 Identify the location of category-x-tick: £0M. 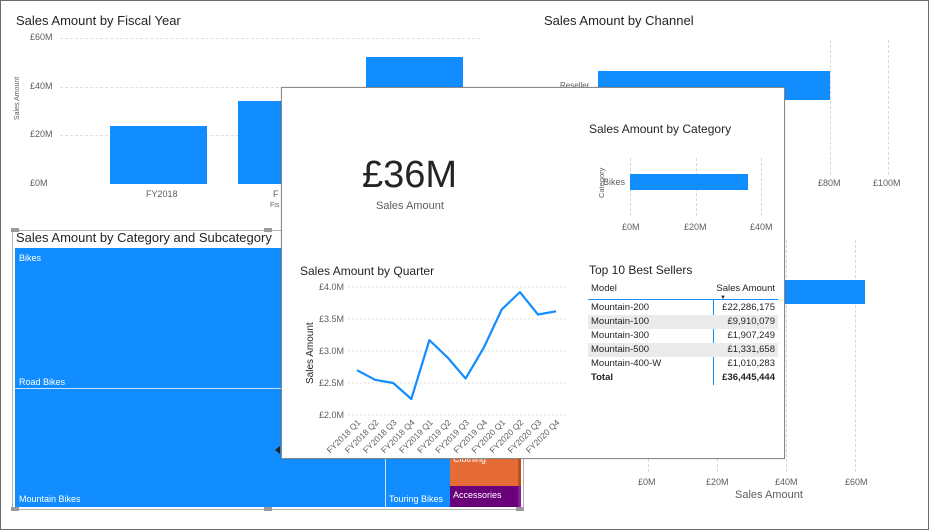
(631, 227).